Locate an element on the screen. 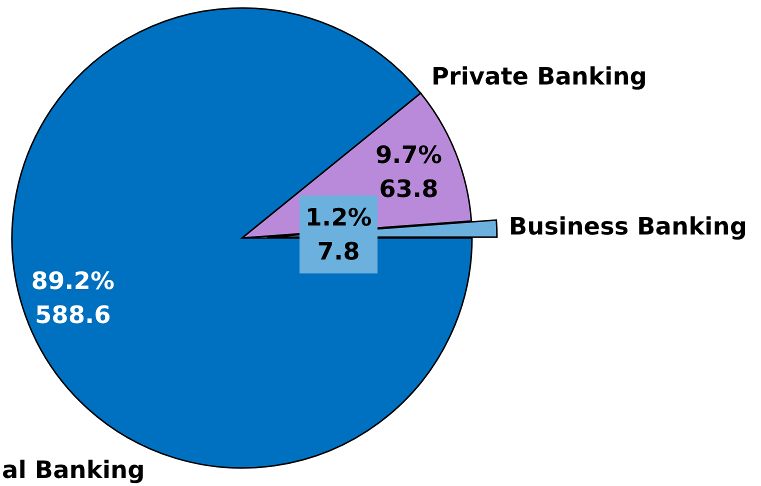 This screenshot has height=486, width=761. data-label: 9.7% 63.8 is located at coordinates (408, 171).